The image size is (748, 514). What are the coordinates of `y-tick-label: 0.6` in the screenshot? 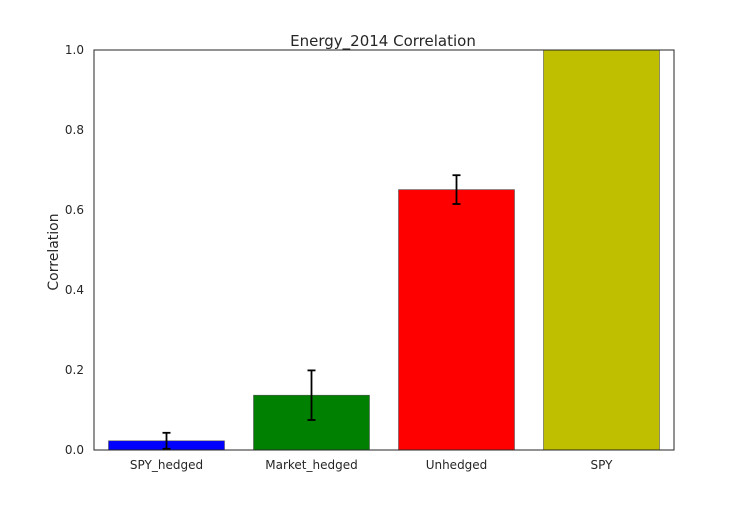 It's located at (74, 210).